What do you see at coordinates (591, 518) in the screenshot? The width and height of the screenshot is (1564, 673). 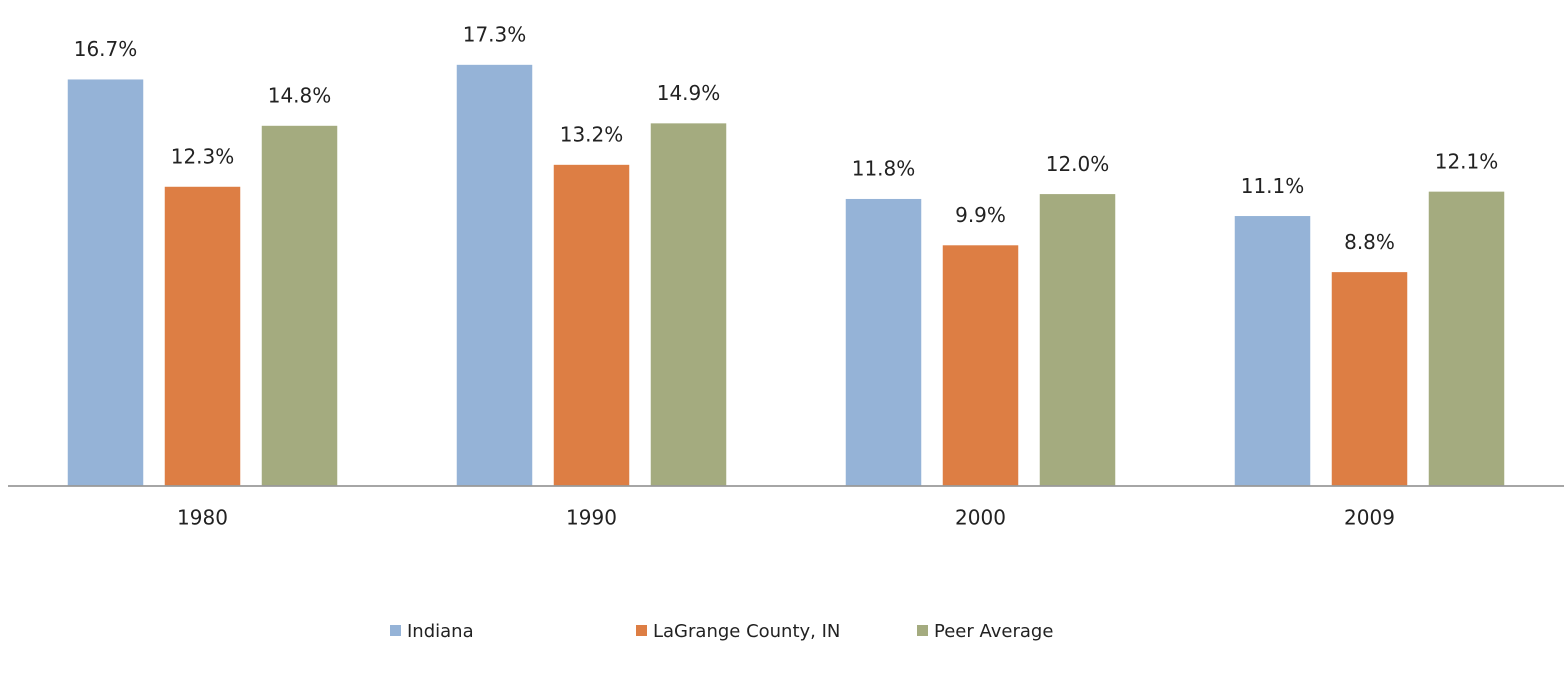 I see `x-tick-label: 1990` at bounding box center [591, 518].